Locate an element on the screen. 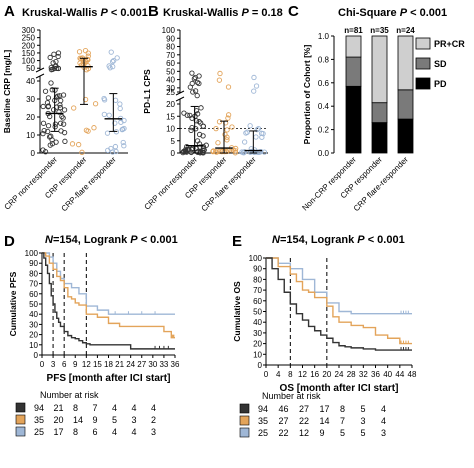 Image resolution: width=474 pixels, height=468 pixels. panel-title-A: Kruskal-Wallis P < 0.001 is located at coordinates (85, 13).